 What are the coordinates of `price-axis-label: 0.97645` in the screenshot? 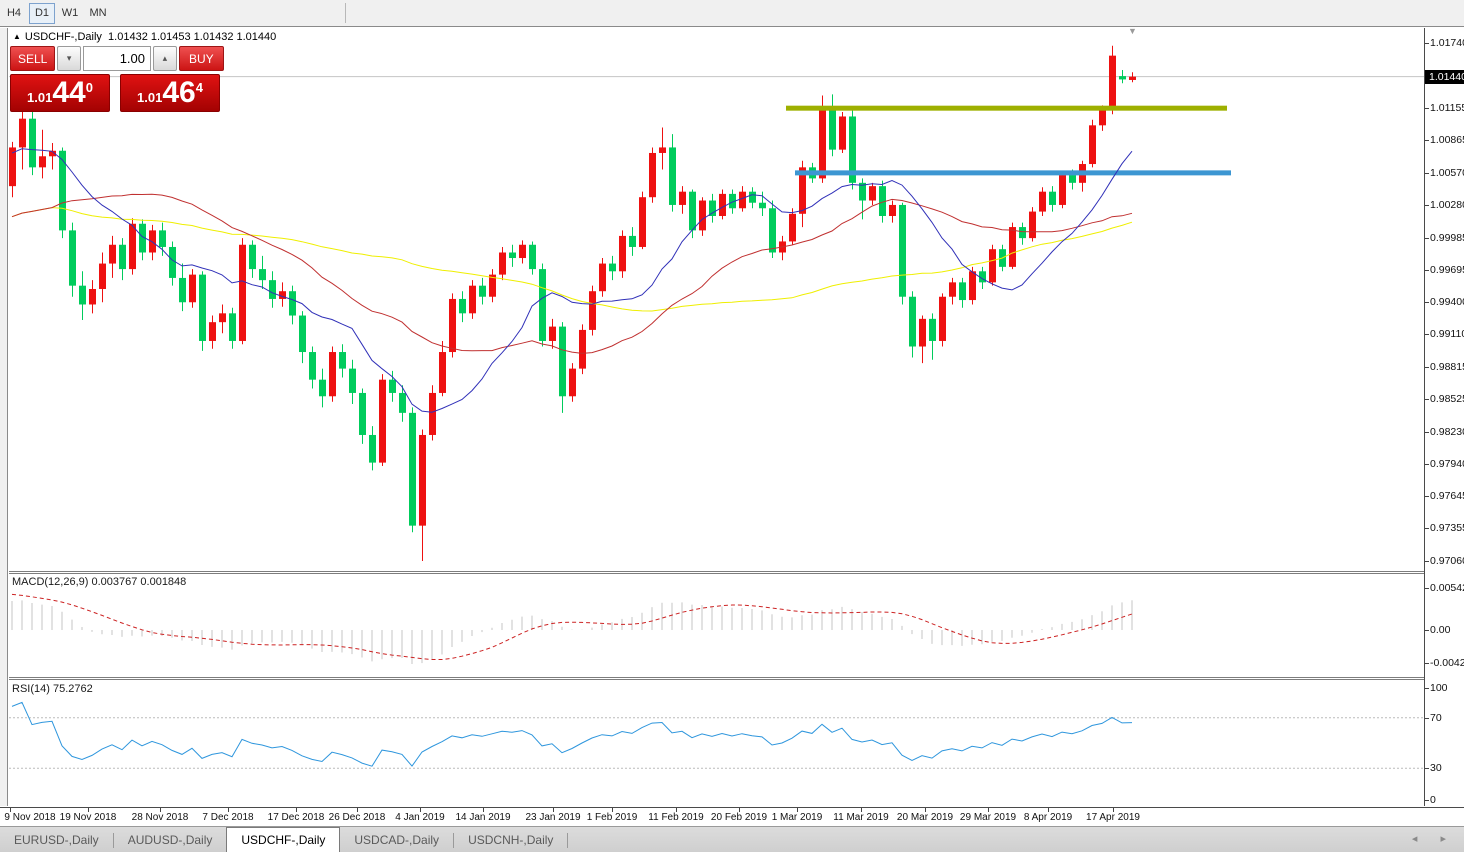 It's located at (1447, 496).